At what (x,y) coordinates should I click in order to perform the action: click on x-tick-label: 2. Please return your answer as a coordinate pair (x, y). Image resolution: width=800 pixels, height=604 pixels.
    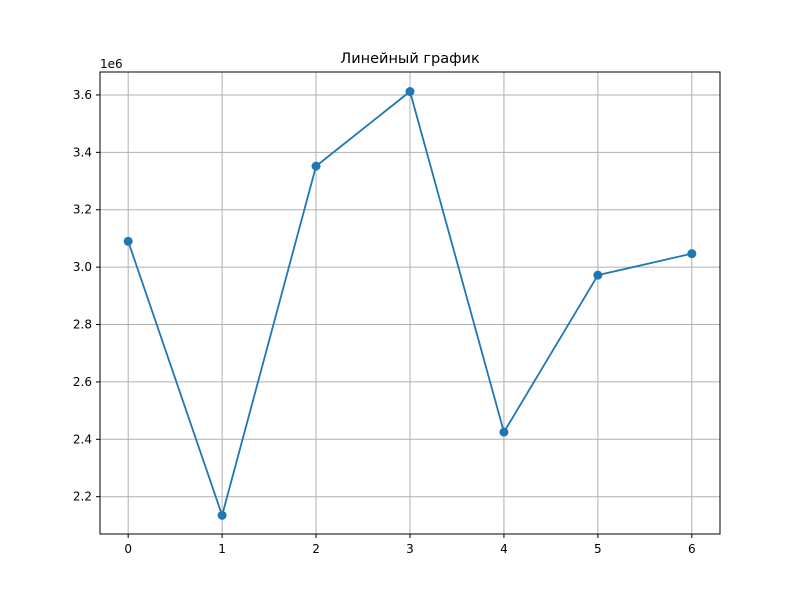
    Looking at the image, I should click on (316, 549).